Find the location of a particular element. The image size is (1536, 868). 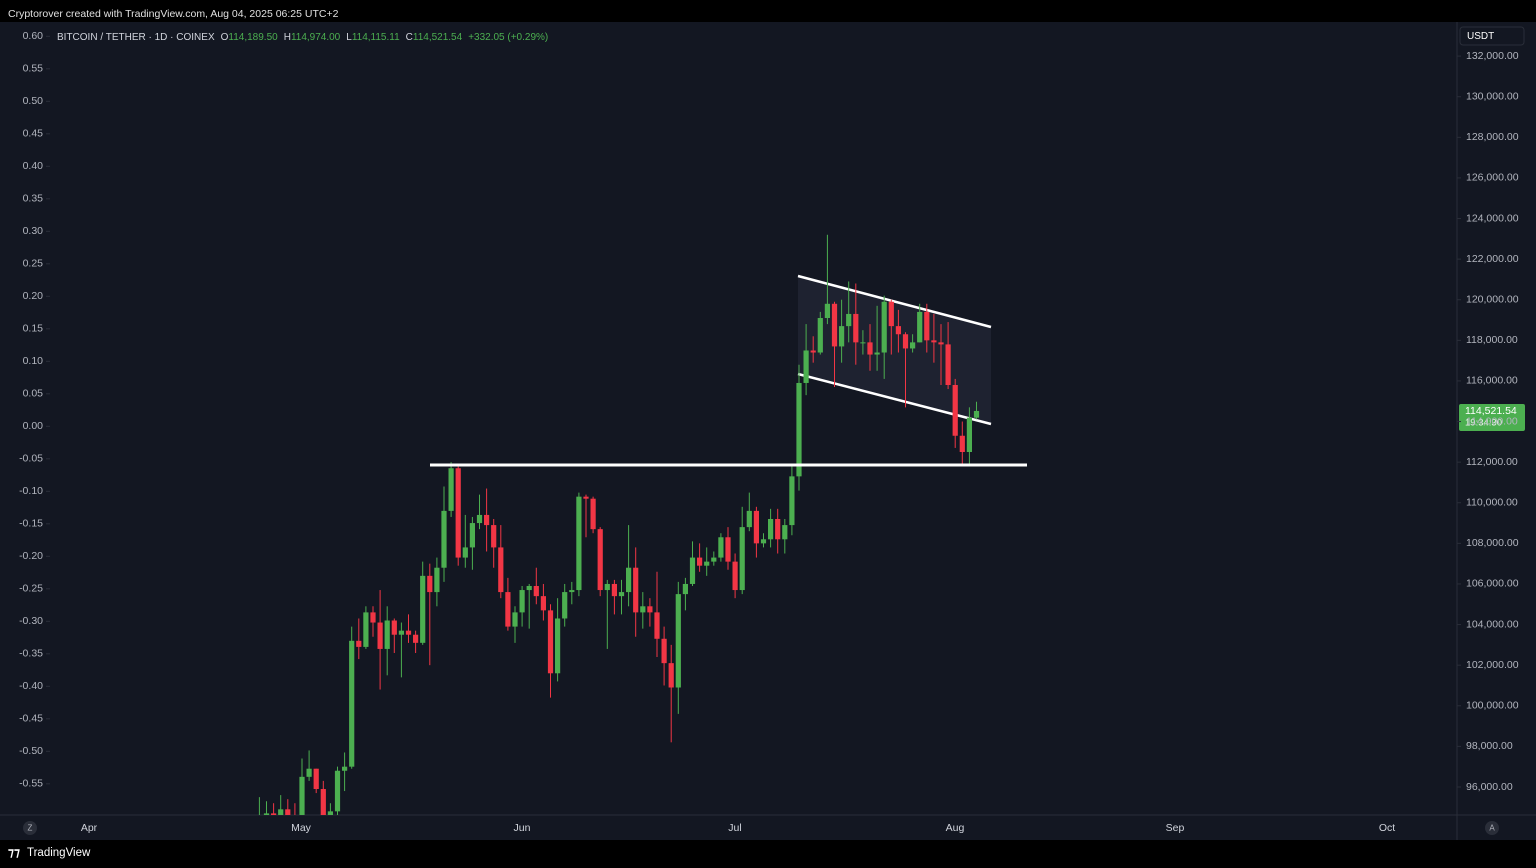

y2-tick-label: -0.25 is located at coordinates (31, 589).